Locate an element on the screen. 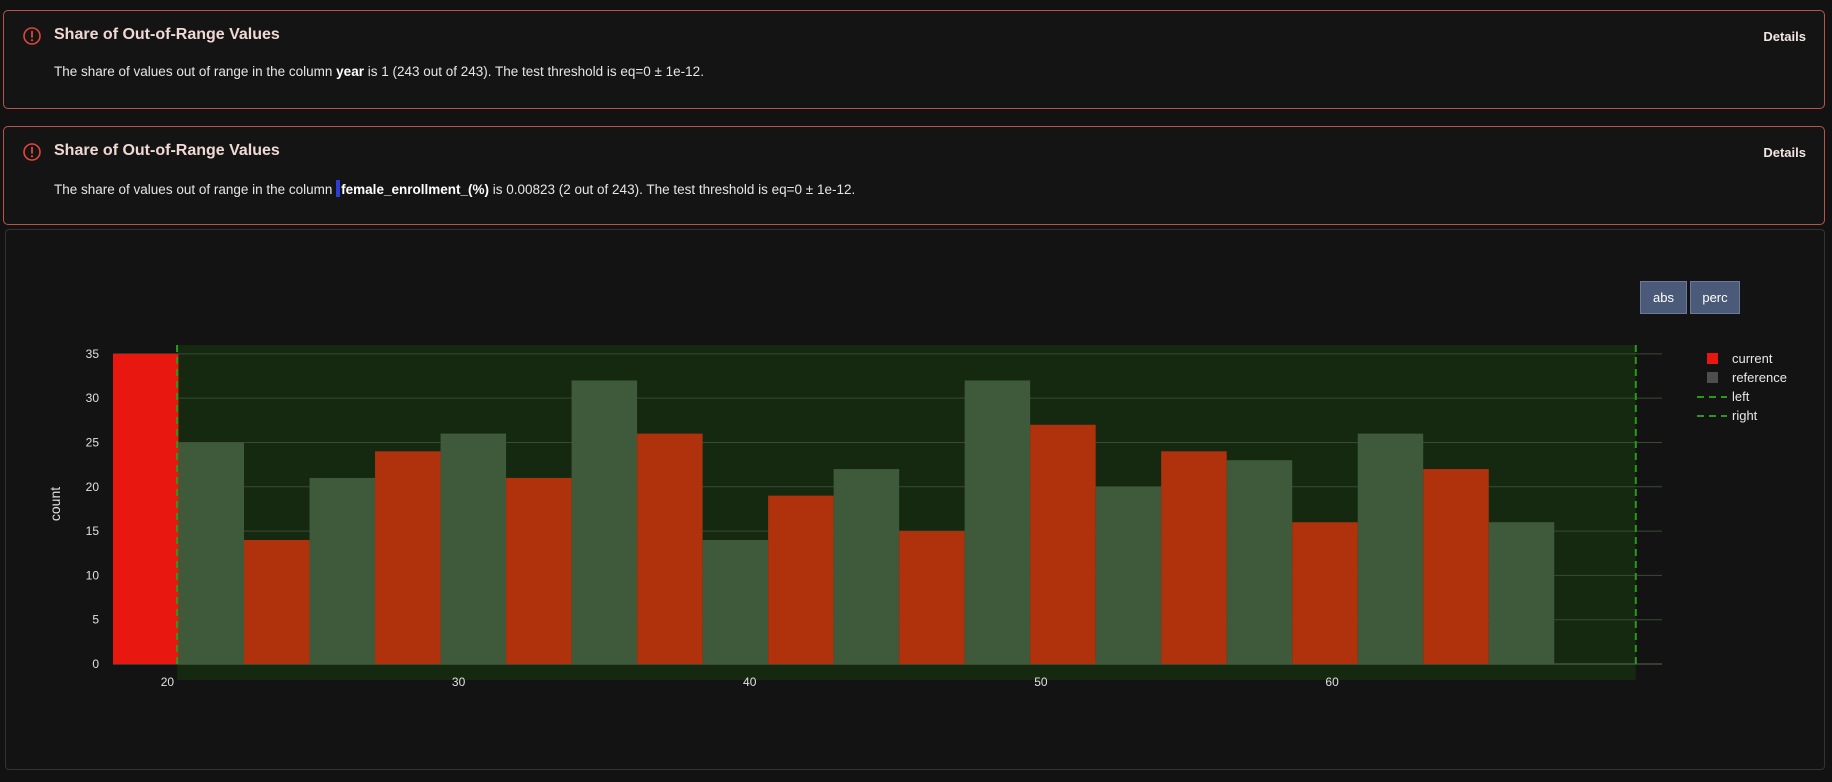  y-tick-label: 30 is located at coordinates (93, 398).